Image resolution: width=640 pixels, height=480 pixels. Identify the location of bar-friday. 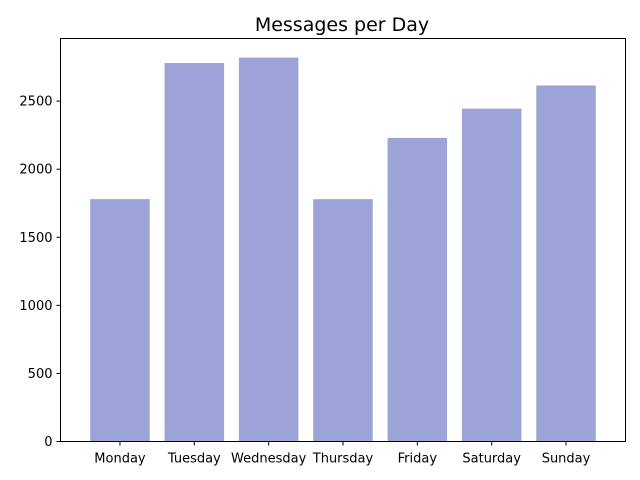
(417, 289).